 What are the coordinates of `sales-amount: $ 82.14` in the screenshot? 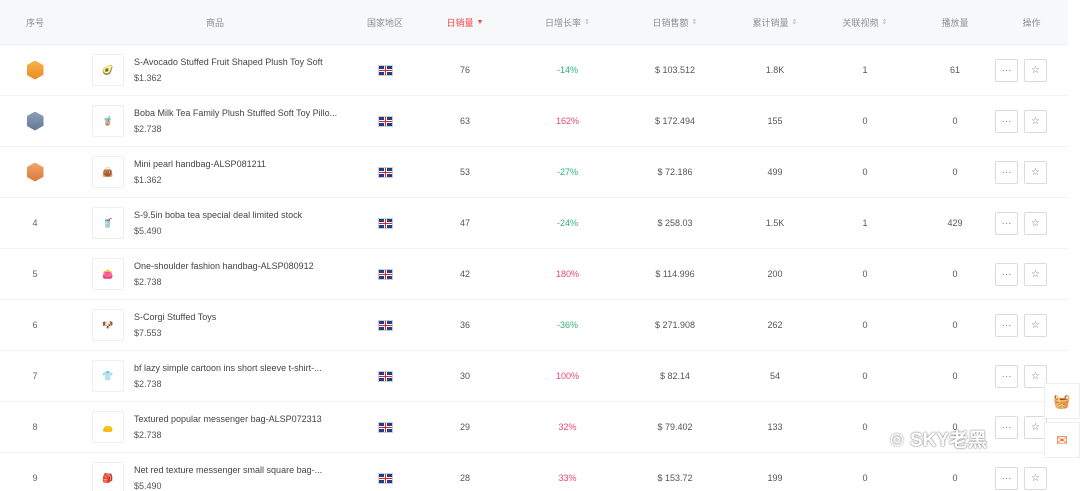 It's located at (675, 376).